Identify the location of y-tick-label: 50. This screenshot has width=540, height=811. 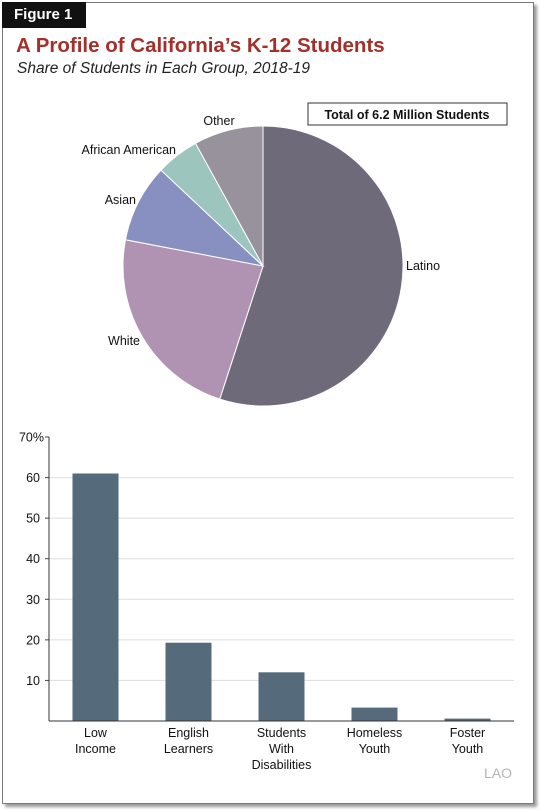
(33, 519).